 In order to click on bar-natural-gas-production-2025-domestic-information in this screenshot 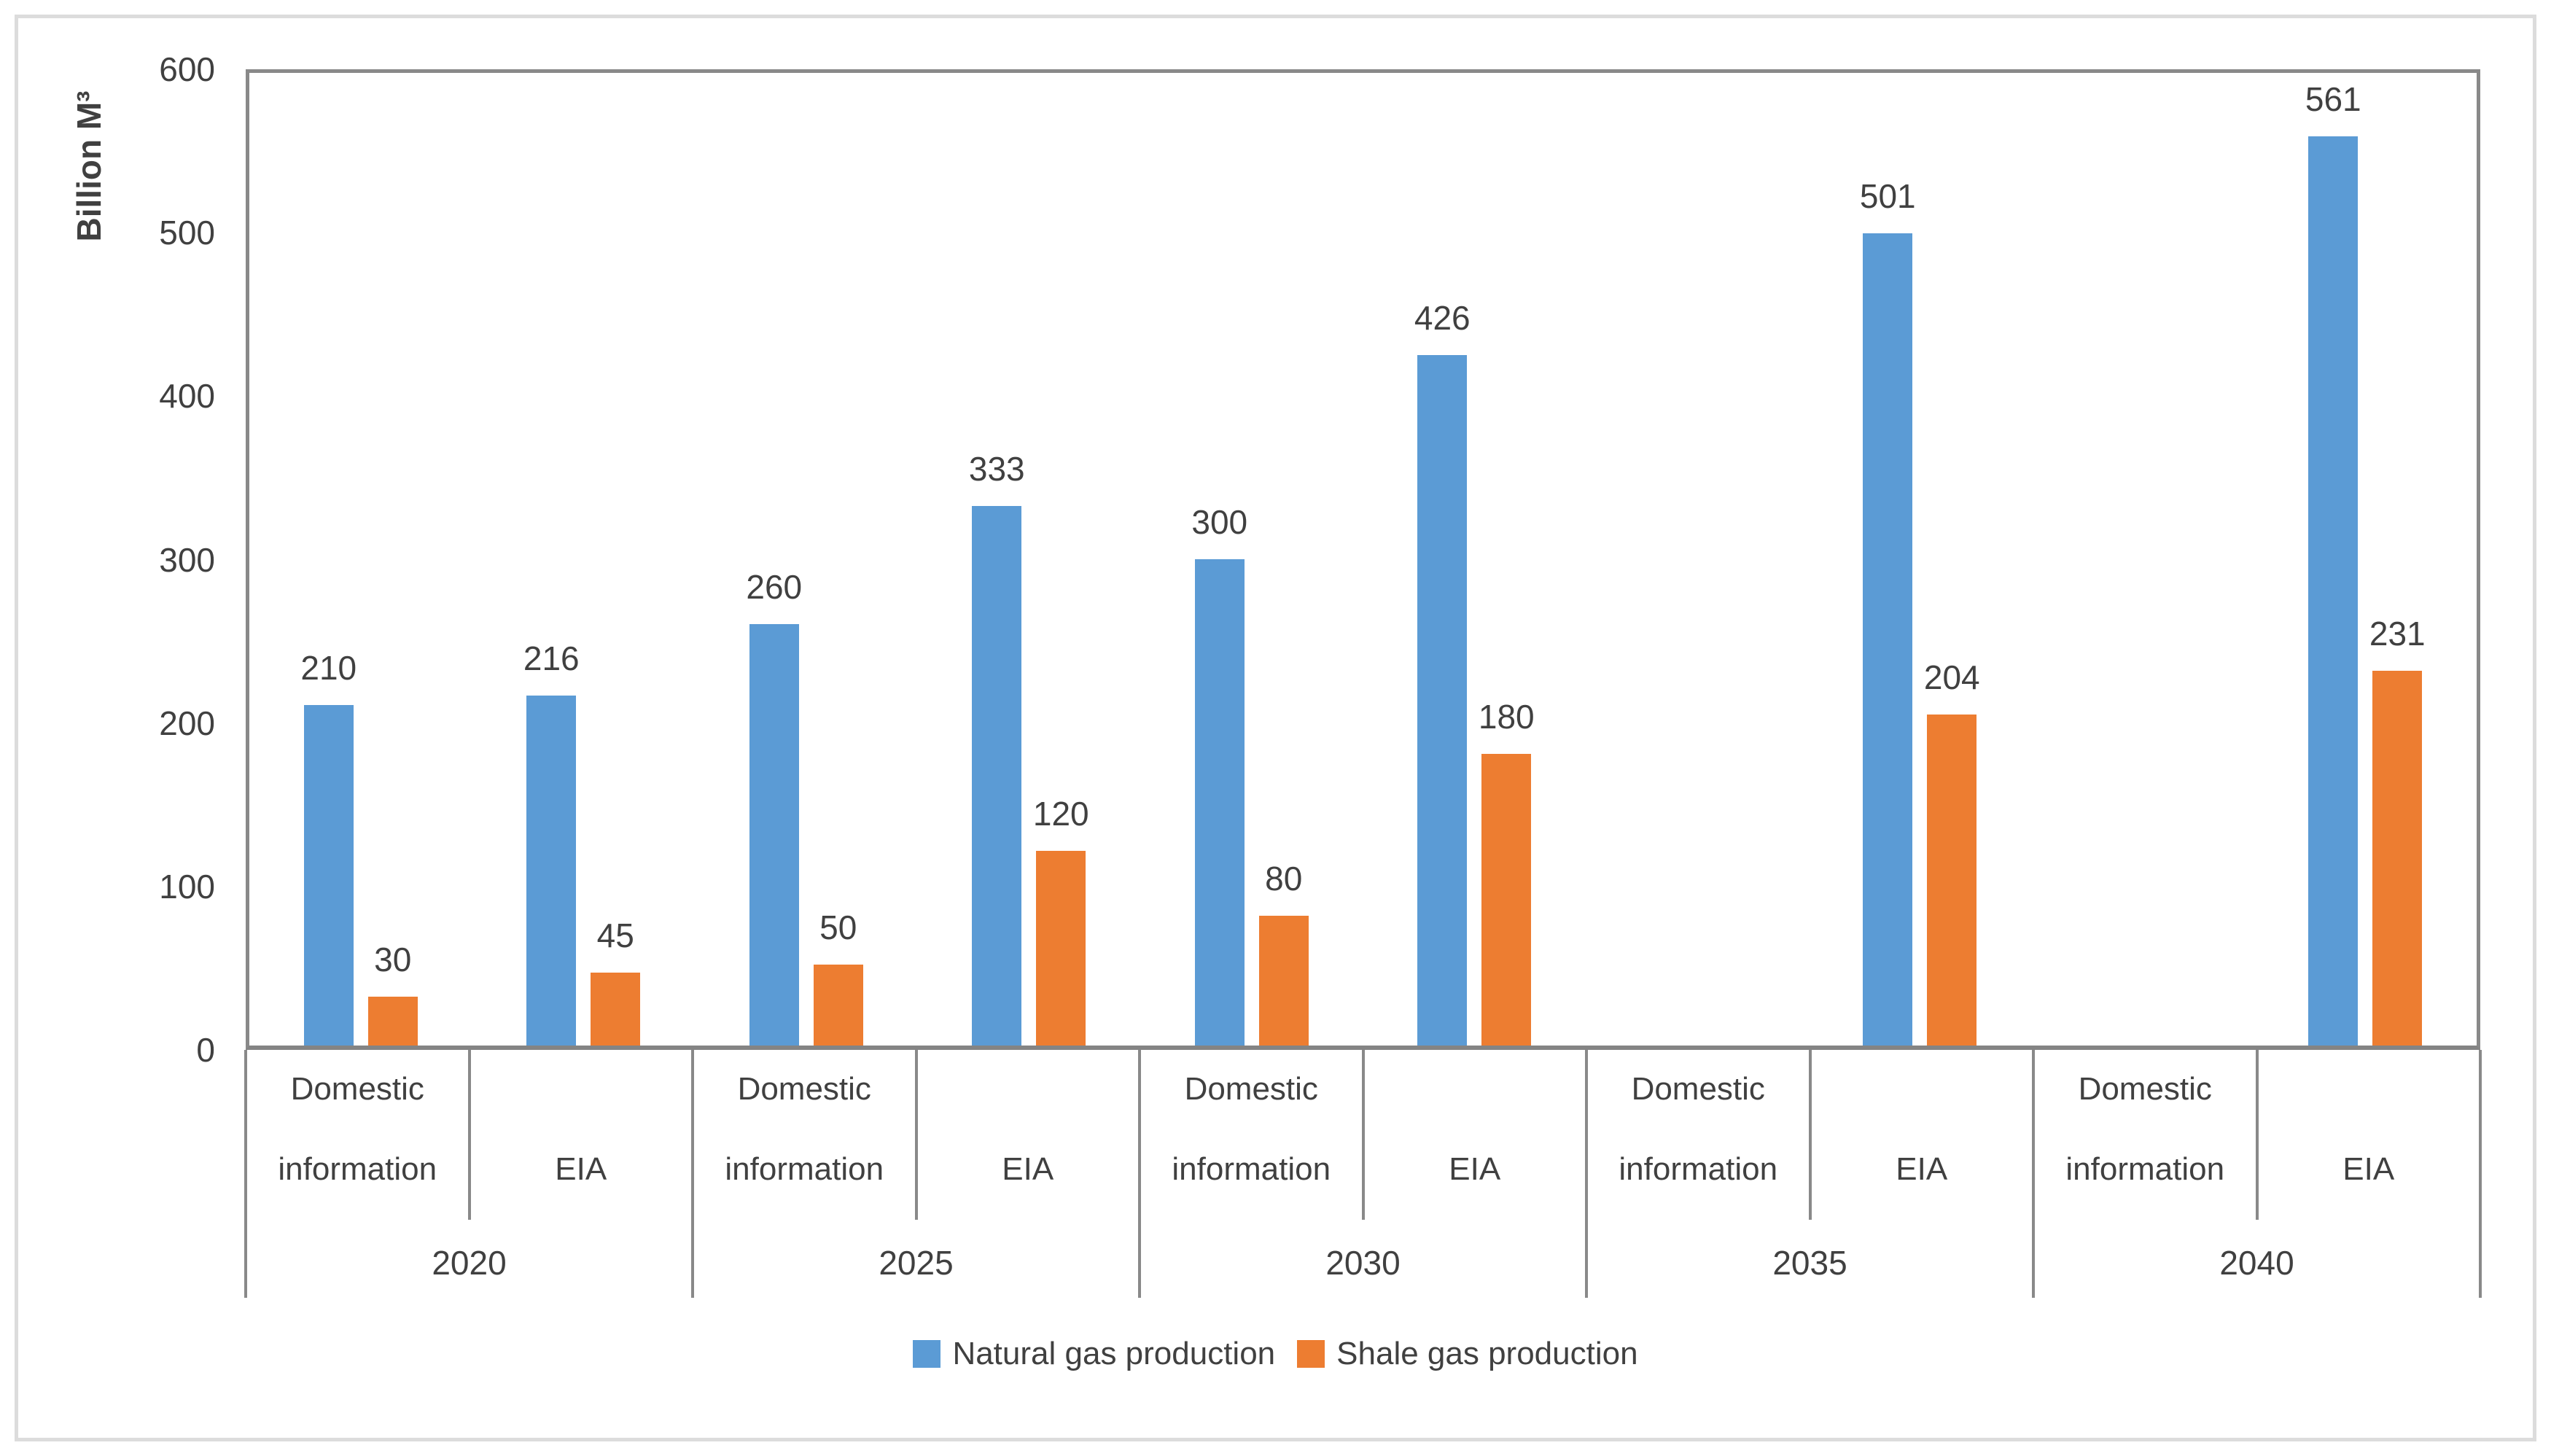, I will do `click(774, 835)`.